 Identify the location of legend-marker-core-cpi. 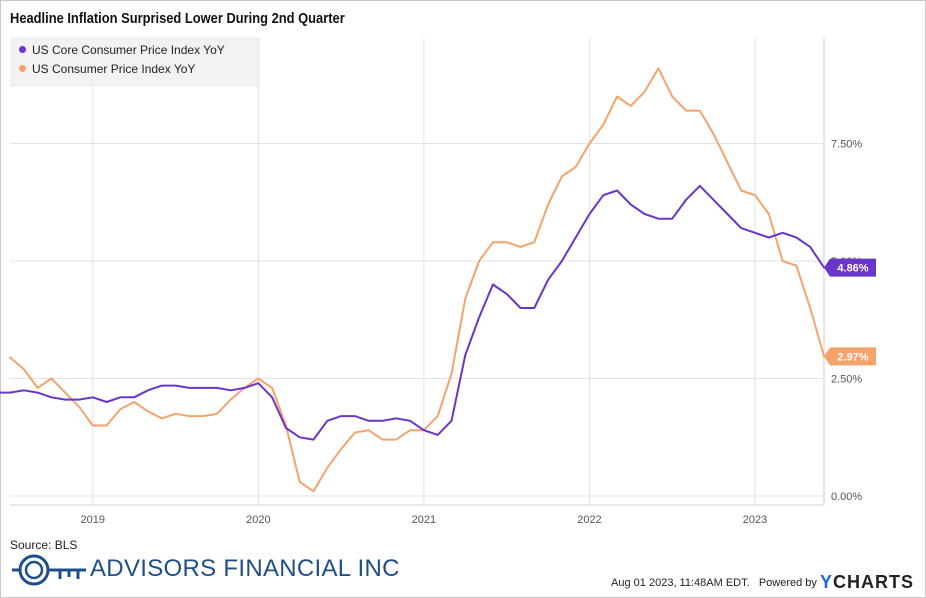
(22, 49).